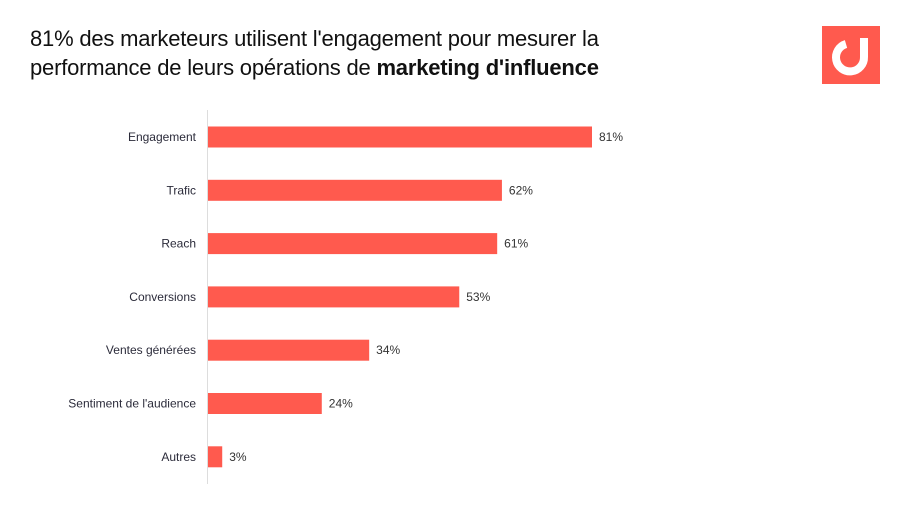  I want to click on category-label: Conversions, so click(162, 297).